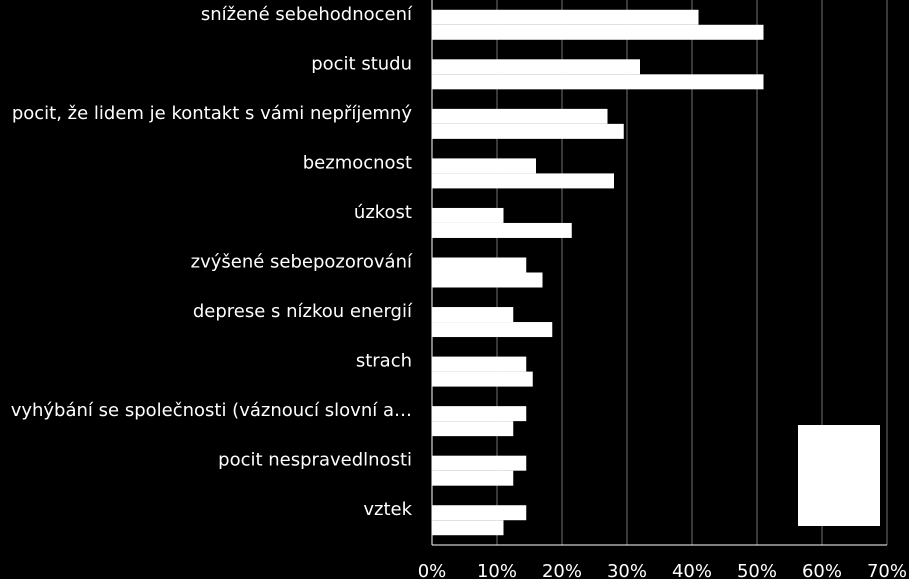 This screenshot has width=909, height=579. Describe the element at coordinates (307, 14) in the screenshot. I see `category-label: snížené sebehodnocení` at that location.